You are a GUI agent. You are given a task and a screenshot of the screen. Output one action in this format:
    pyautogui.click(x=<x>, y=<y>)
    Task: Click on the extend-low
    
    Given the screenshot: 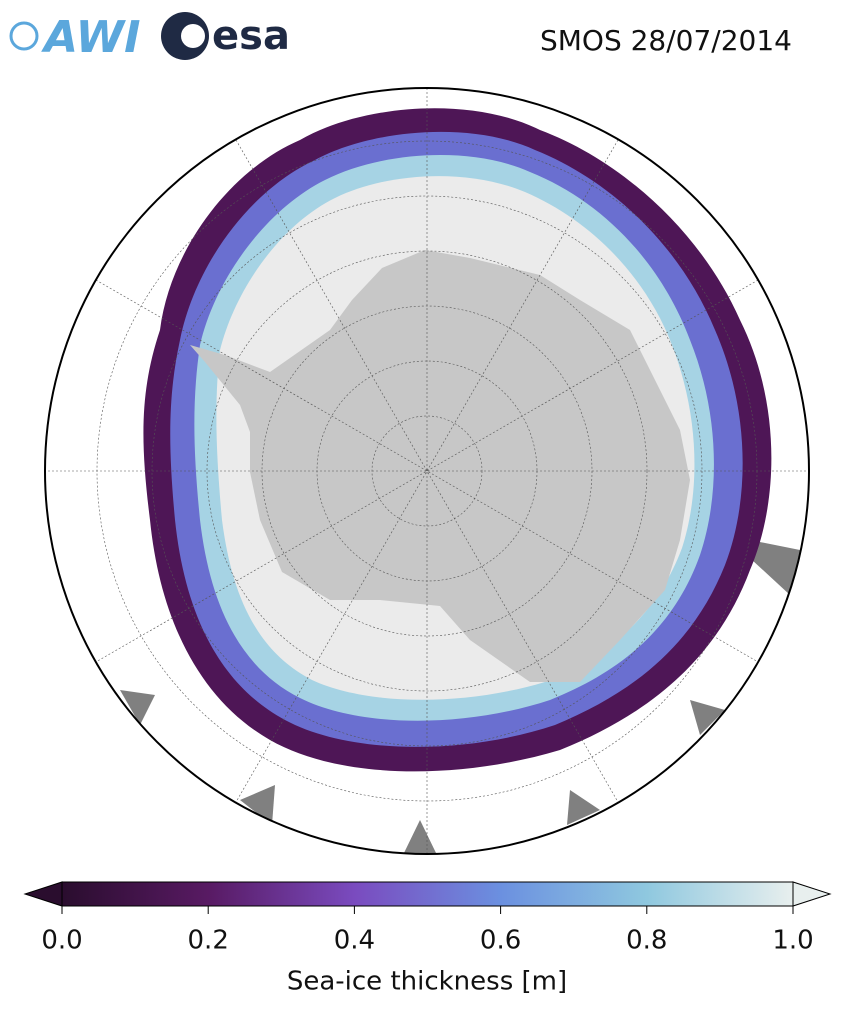 What is the action you would take?
    pyautogui.click(x=43, y=894)
    